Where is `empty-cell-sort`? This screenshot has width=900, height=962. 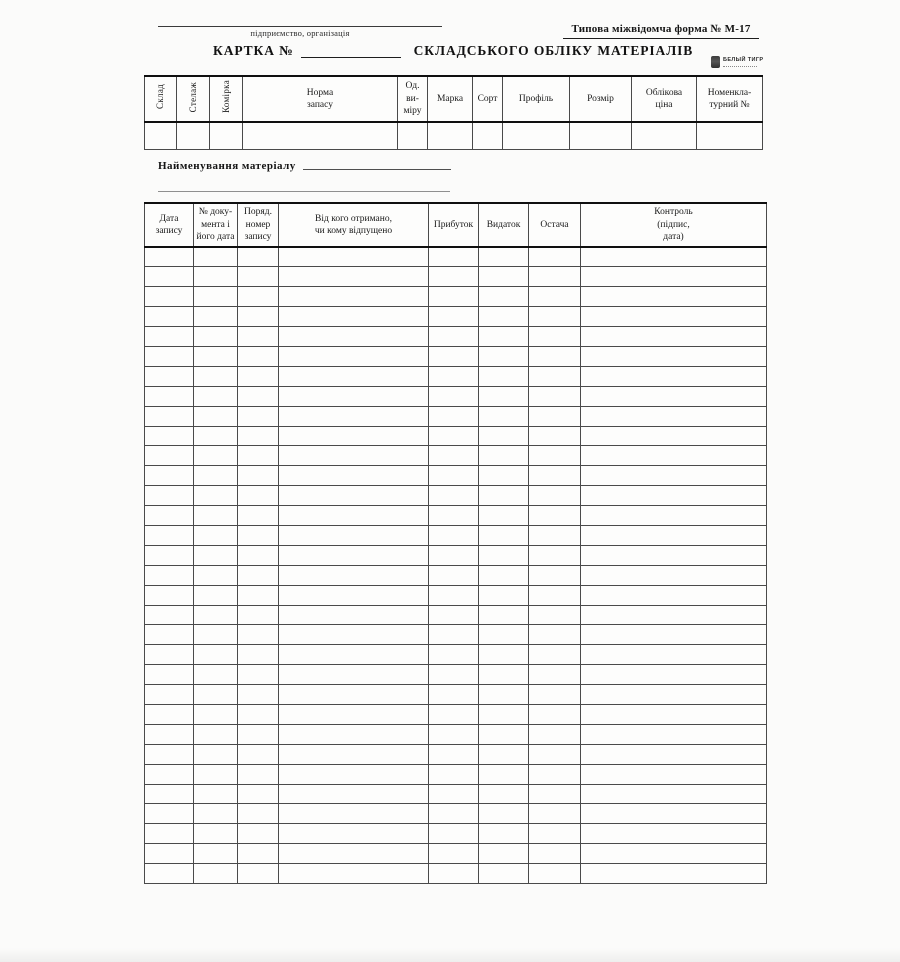
empty-cell-sort is located at coordinates (487, 135).